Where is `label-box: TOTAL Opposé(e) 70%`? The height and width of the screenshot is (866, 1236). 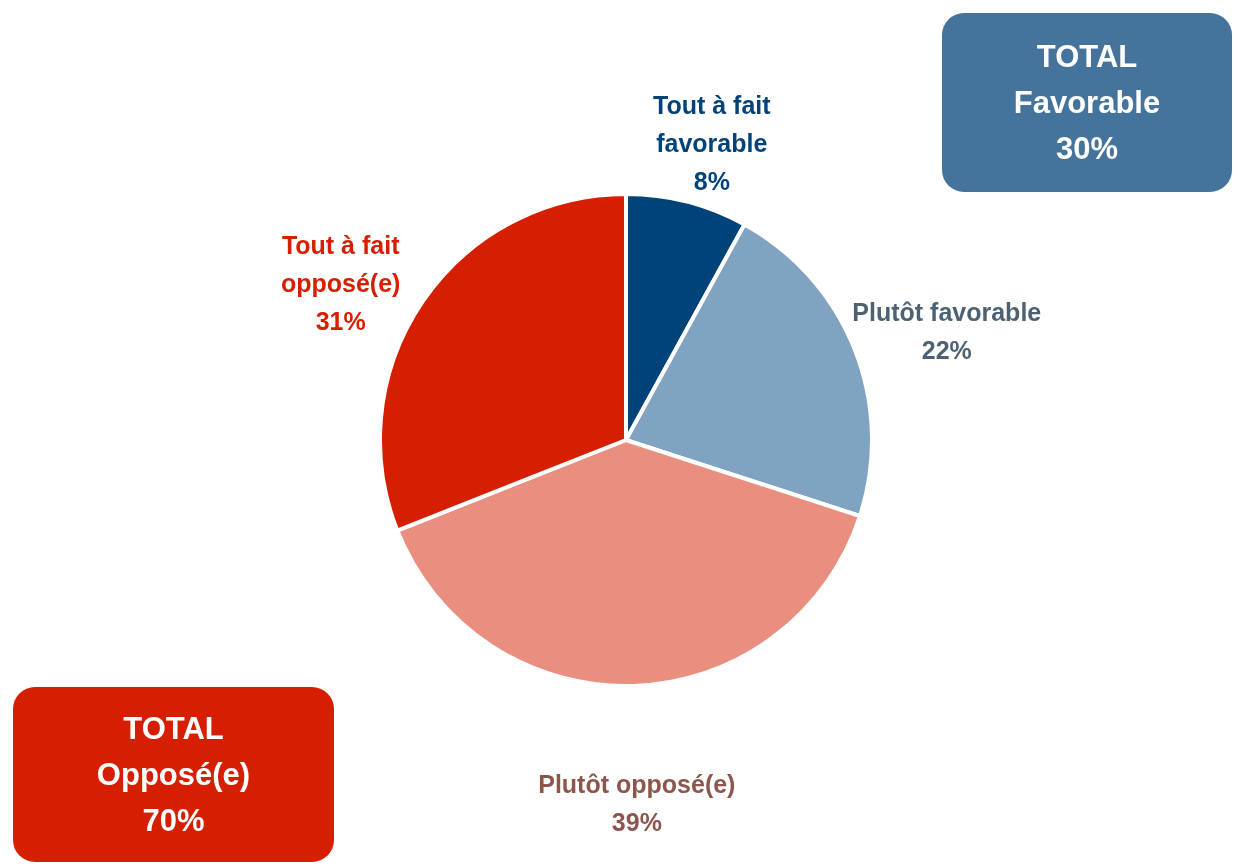 label-box: TOTAL Opposé(e) 70% is located at coordinates (173, 774).